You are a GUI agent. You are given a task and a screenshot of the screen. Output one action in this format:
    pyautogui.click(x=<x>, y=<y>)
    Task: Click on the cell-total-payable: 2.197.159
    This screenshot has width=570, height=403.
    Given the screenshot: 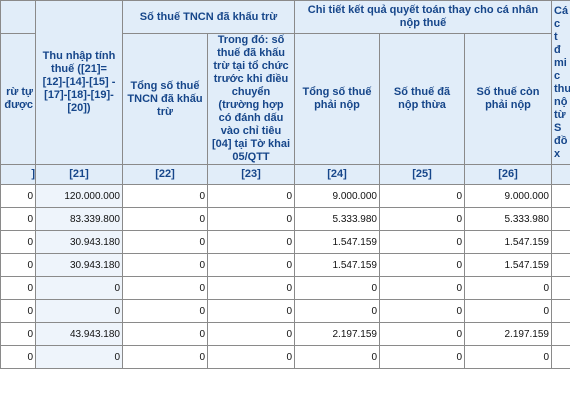 What is the action you would take?
    pyautogui.click(x=337, y=334)
    